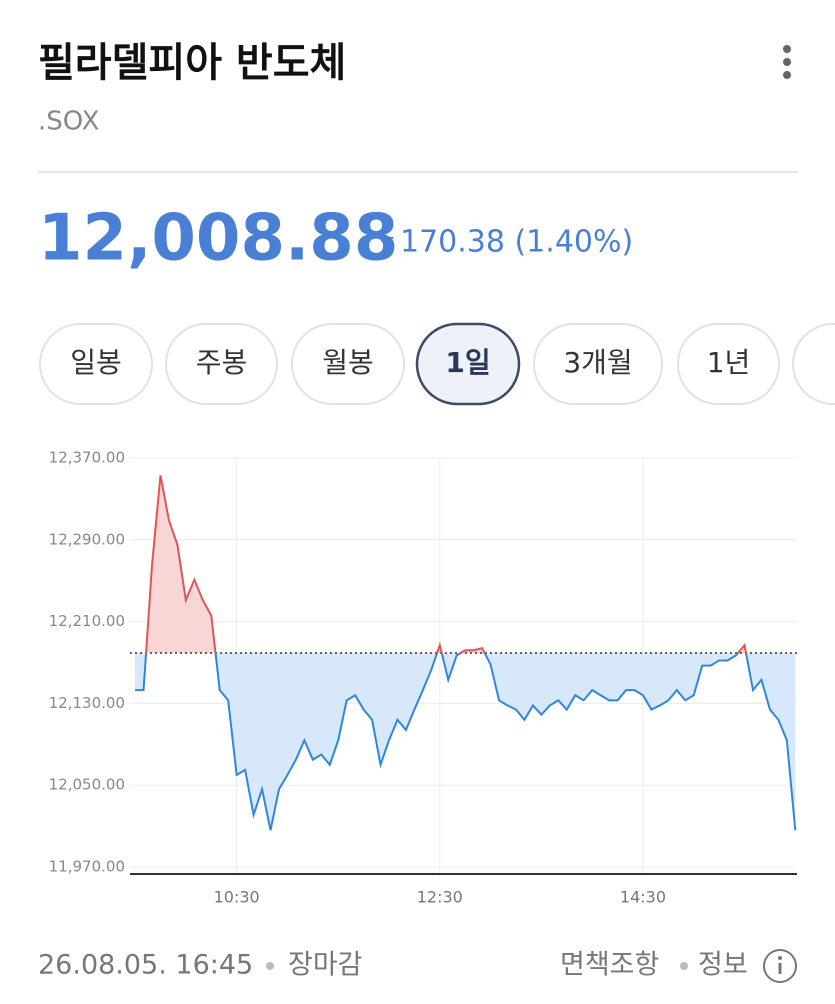  What do you see at coordinates (192, 63) in the screenshot?
I see `title: 필라델피아 반도체` at bounding box center [192, 63].